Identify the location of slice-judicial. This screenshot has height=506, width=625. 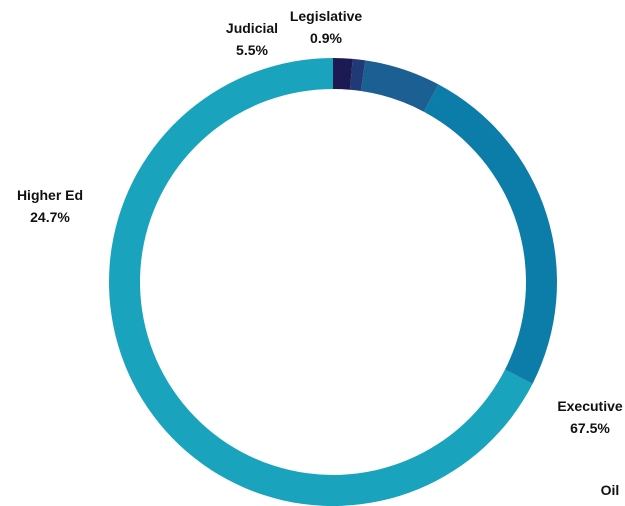
(399, 86).